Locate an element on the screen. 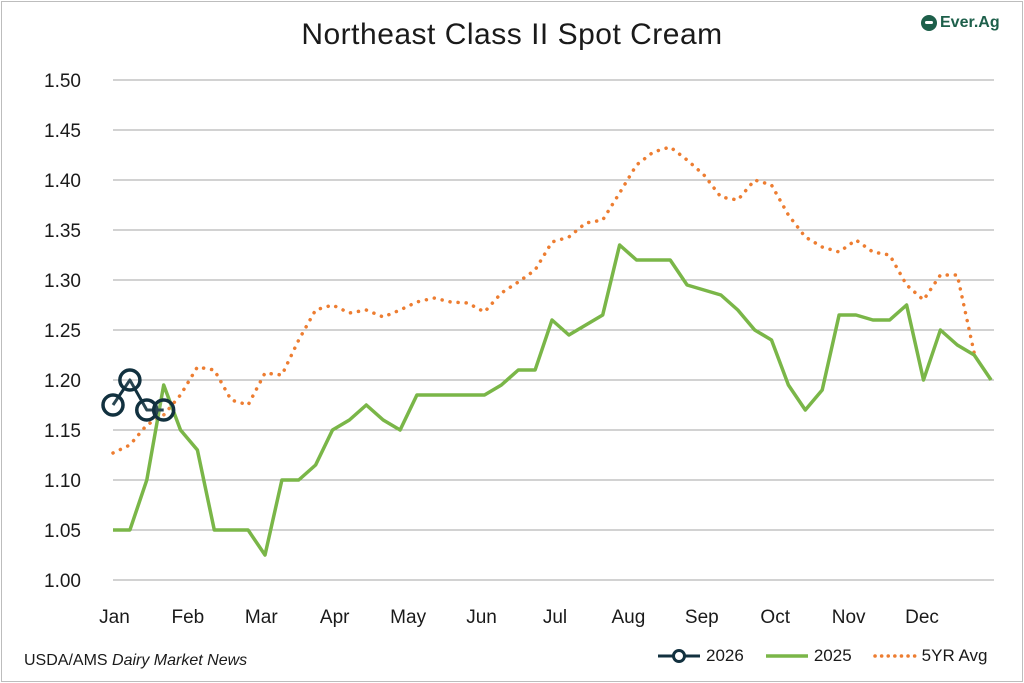 The image size is (1024, 683). legend-label-2025: 2025 is located at coordinates (832, 655).